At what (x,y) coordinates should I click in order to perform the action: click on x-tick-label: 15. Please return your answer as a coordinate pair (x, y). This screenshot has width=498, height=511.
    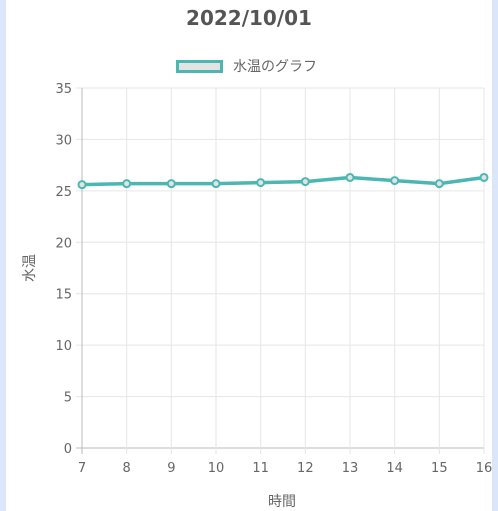
    Looking at the image, I should click on (439, 468).